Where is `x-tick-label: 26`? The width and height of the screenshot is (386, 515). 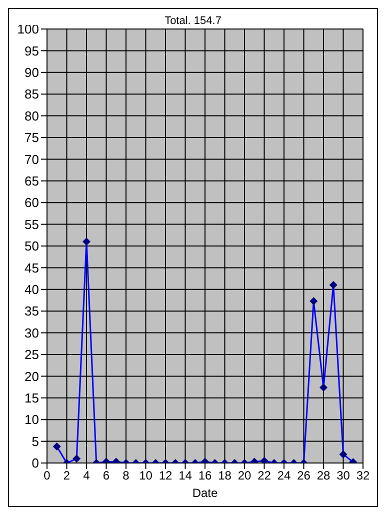 x-tick-label: 26 is located at coordinates (304, 475).